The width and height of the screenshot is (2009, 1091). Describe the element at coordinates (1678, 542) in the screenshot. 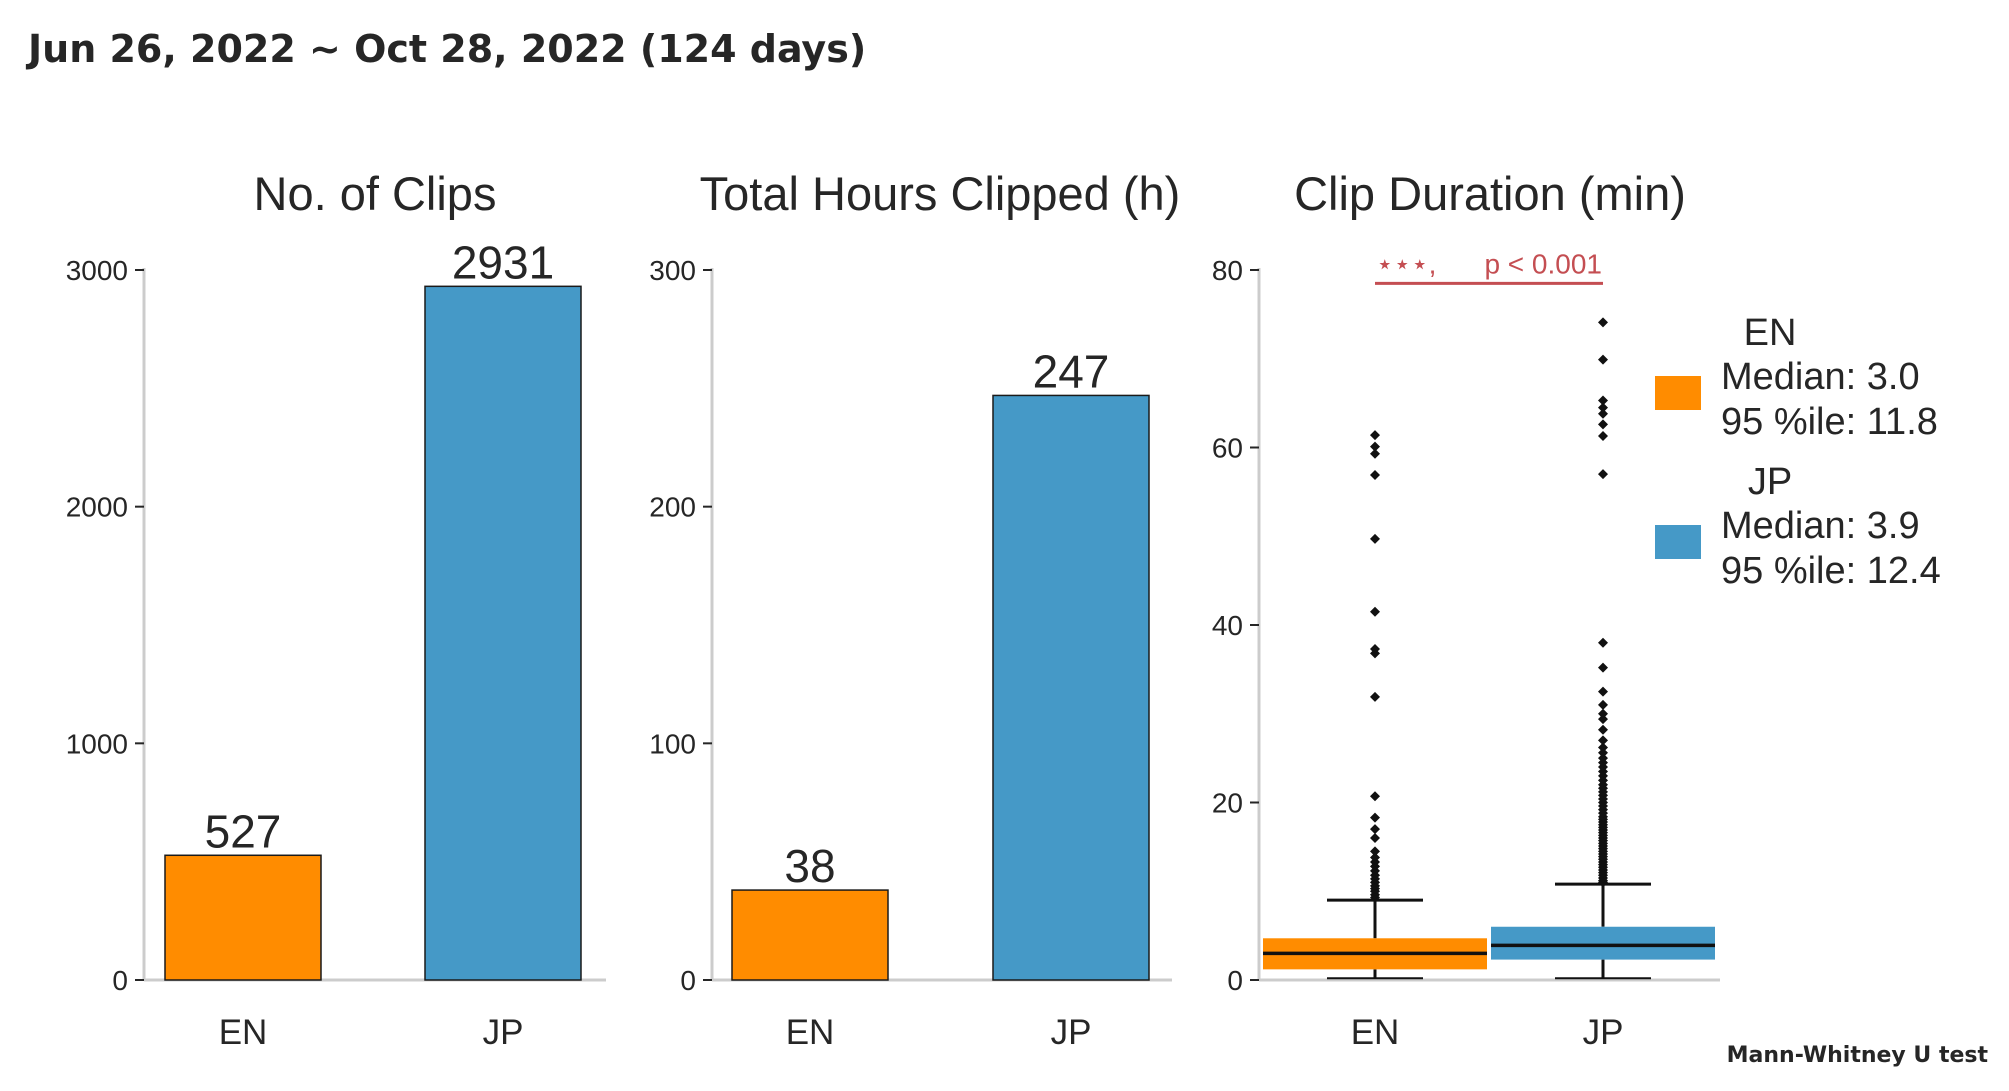

I see `legend-swatch-jp` at that location.